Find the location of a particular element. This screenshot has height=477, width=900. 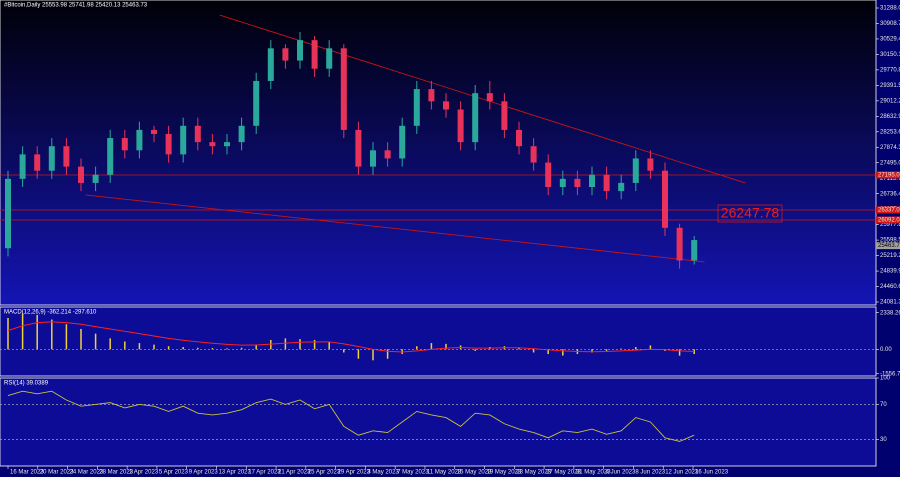

x-tick-label: 29 Apr 2023 is located at coordinates (354, 473).